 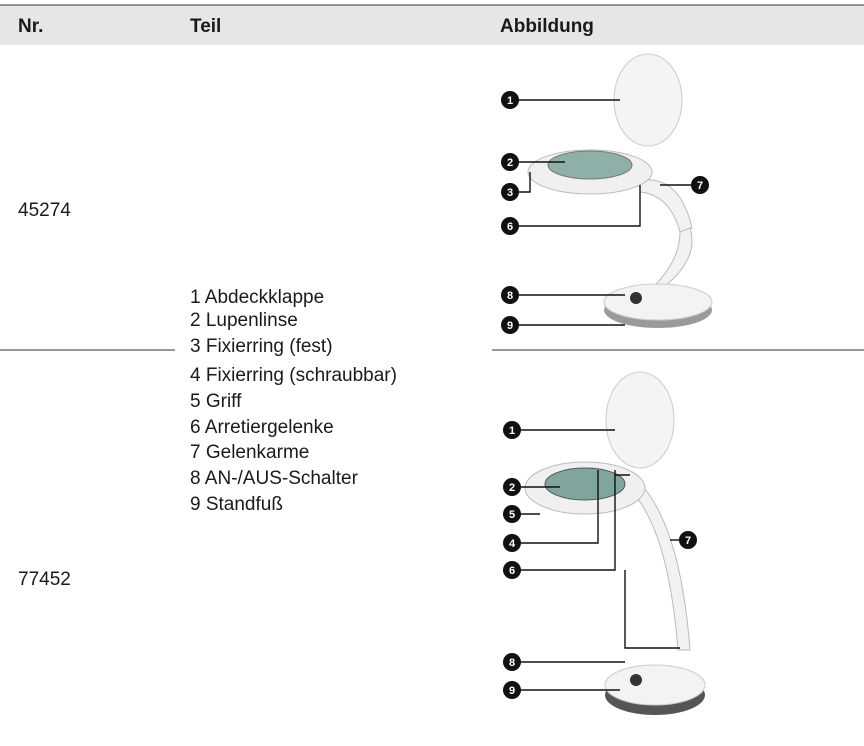 What do you see at coordinates (44, 210) in the screenshot?
I see `row-nr: 45274` at bounding box center [44, 210].